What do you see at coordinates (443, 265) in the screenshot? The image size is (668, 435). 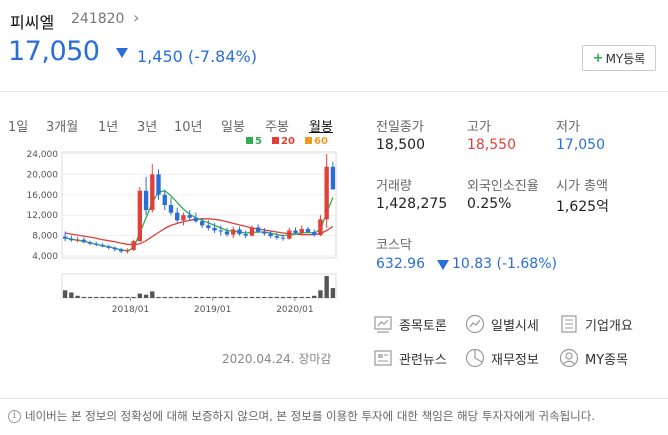 I see `market-down-icon` at bounding box center [443, 265].